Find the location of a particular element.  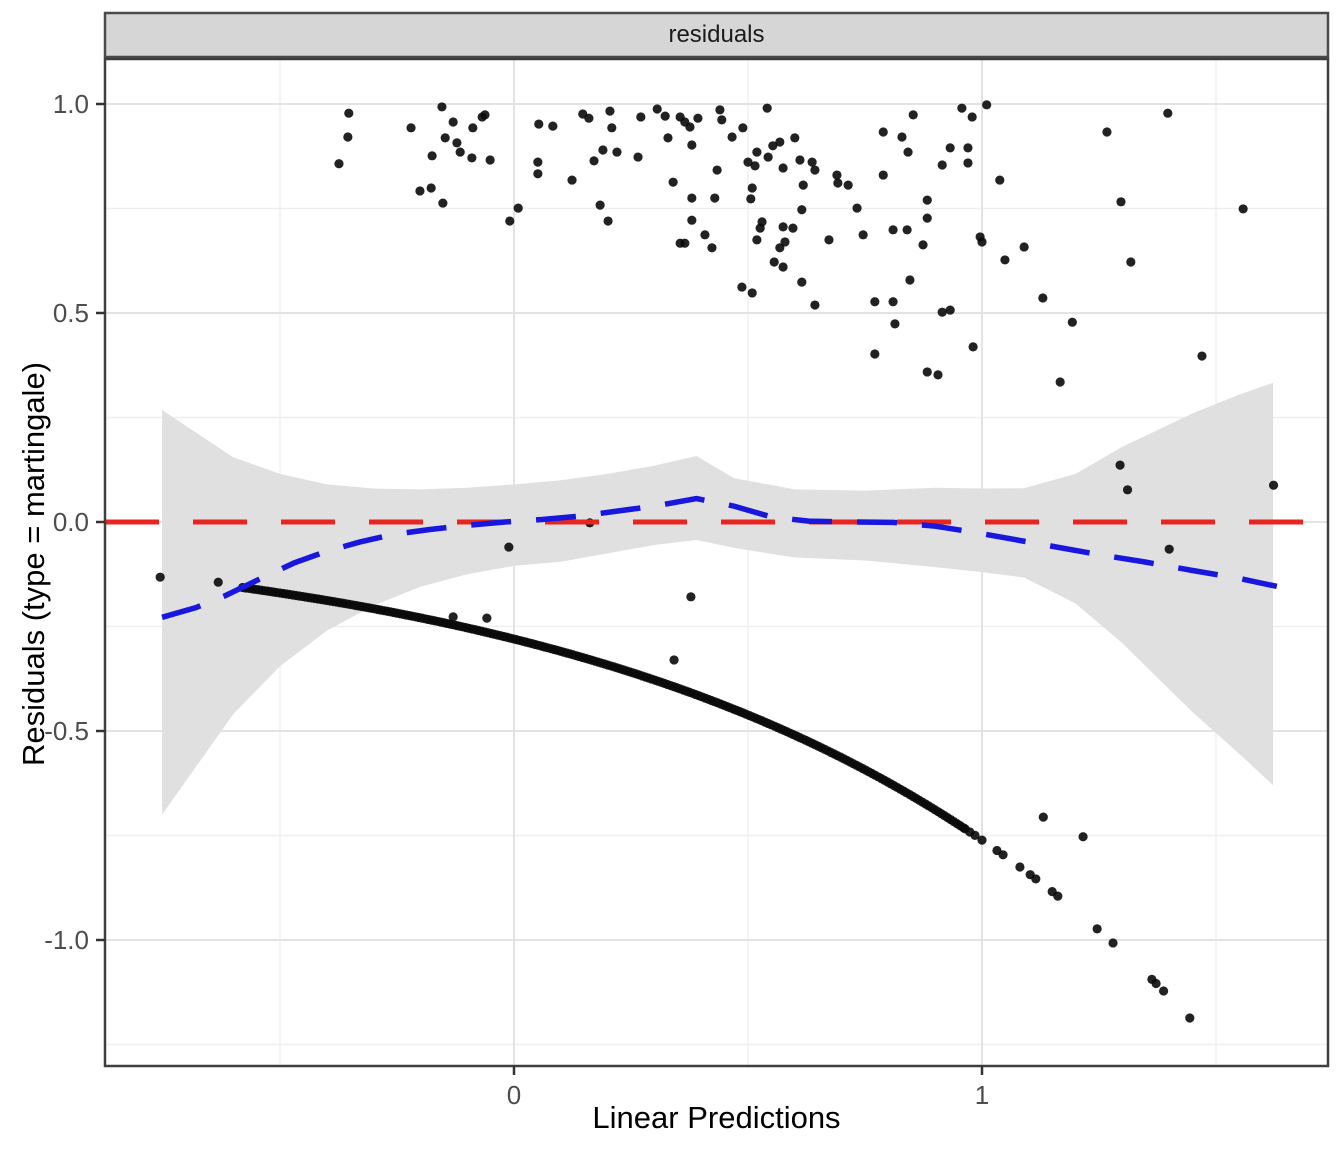

facet-strip-label: residuals is located at coordinates (716, 34).